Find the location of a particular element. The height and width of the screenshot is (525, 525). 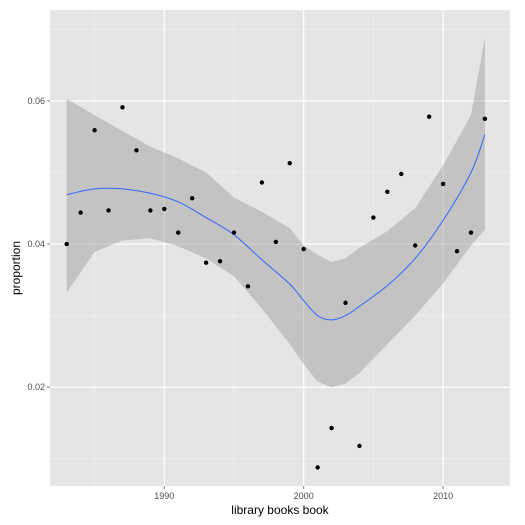

x-tick-label: 2000 is located at coordinates (304, 496).